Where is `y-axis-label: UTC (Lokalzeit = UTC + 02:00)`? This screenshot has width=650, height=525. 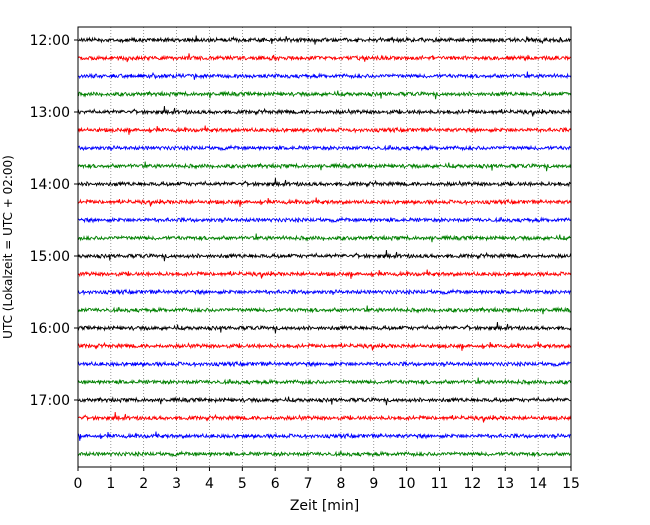 y-axis-label: UTC (Lokalzeit = UTC + 02:00) is located at coordinates (8, 247).